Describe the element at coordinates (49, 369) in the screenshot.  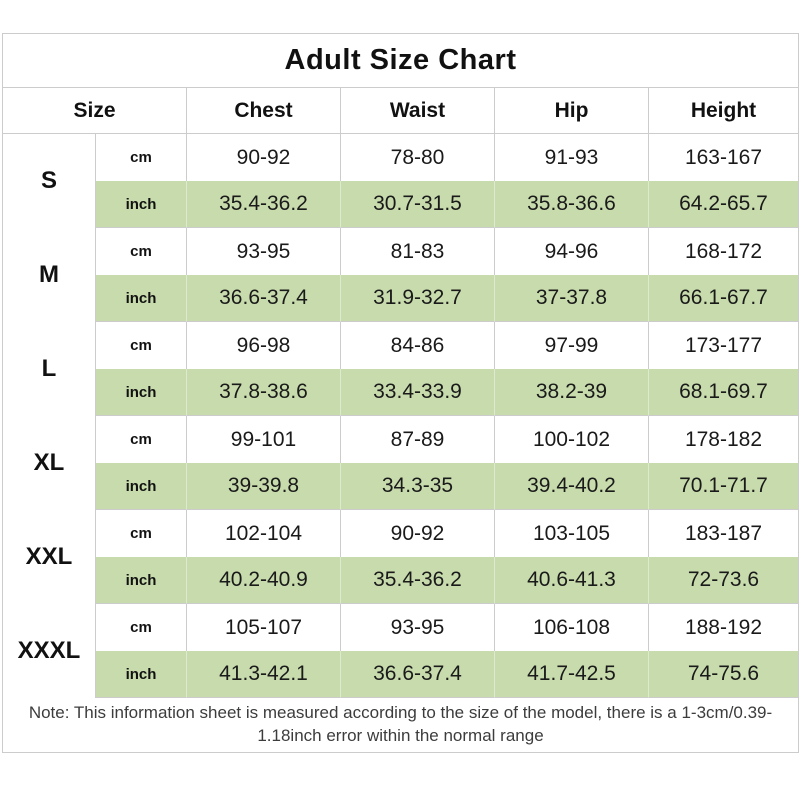
I see `size-label: L` at that location.